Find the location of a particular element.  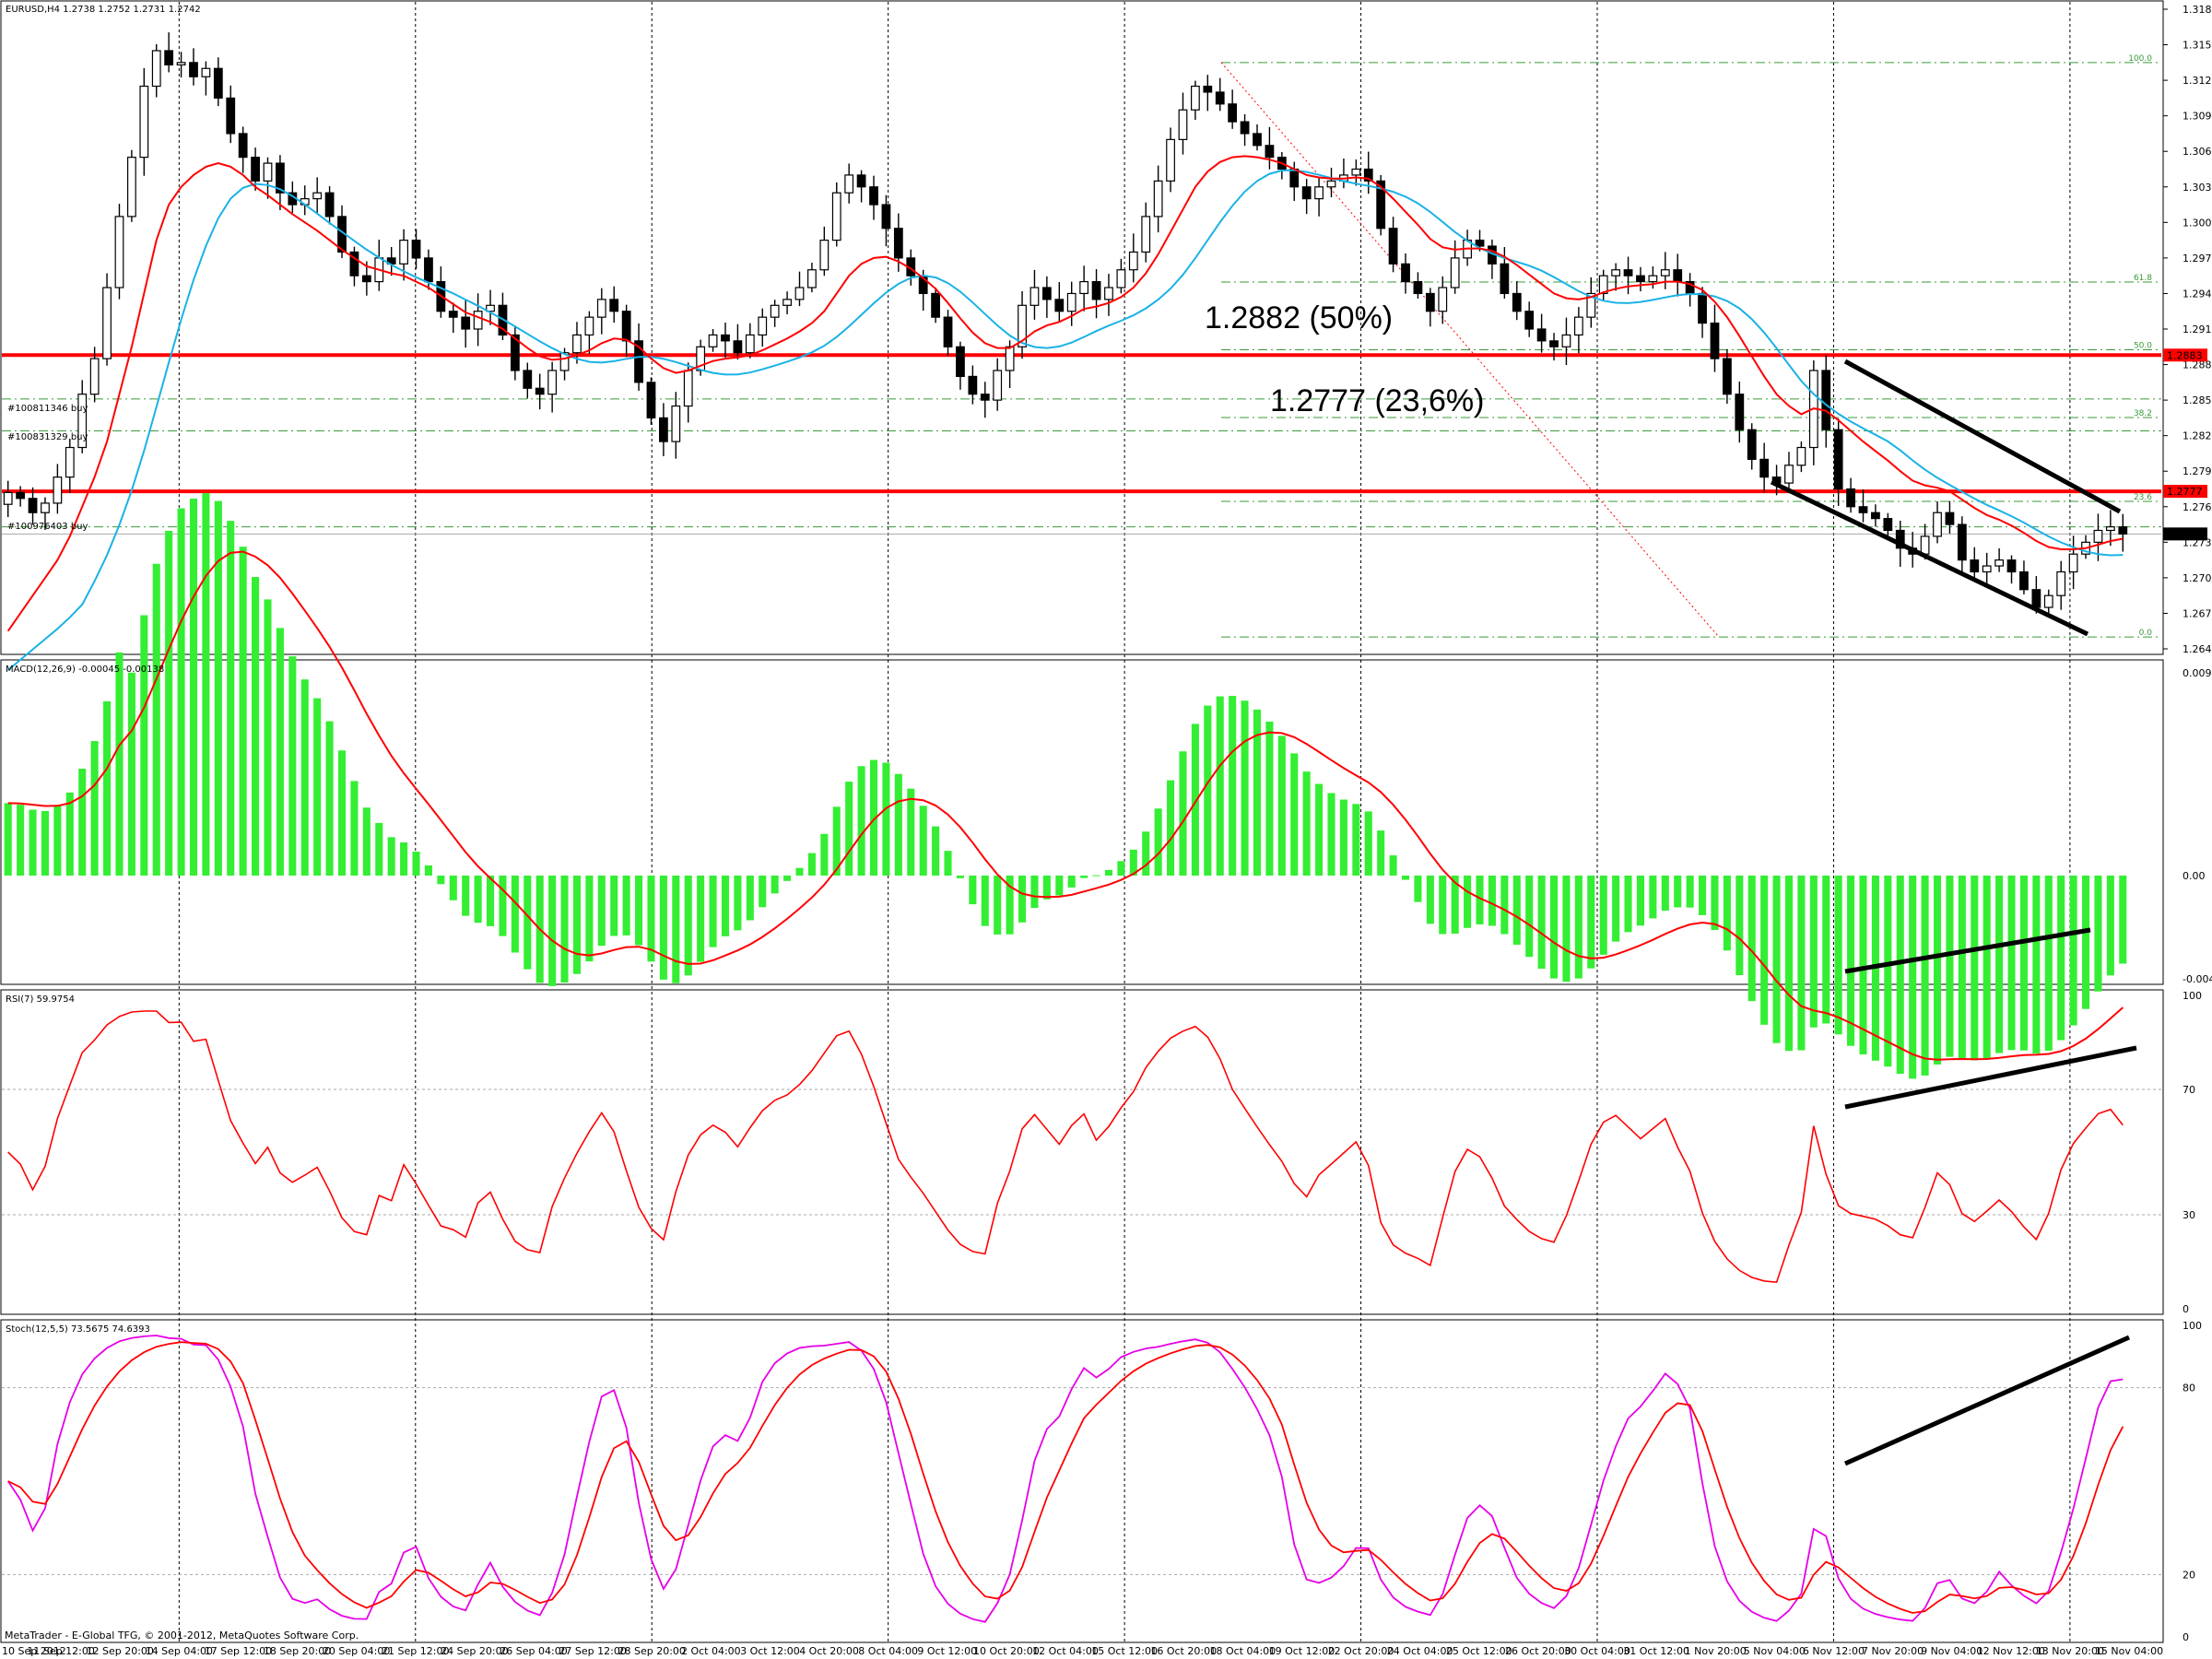

y-tick-label: 1.2945 is located at coordinates (2197, 294).